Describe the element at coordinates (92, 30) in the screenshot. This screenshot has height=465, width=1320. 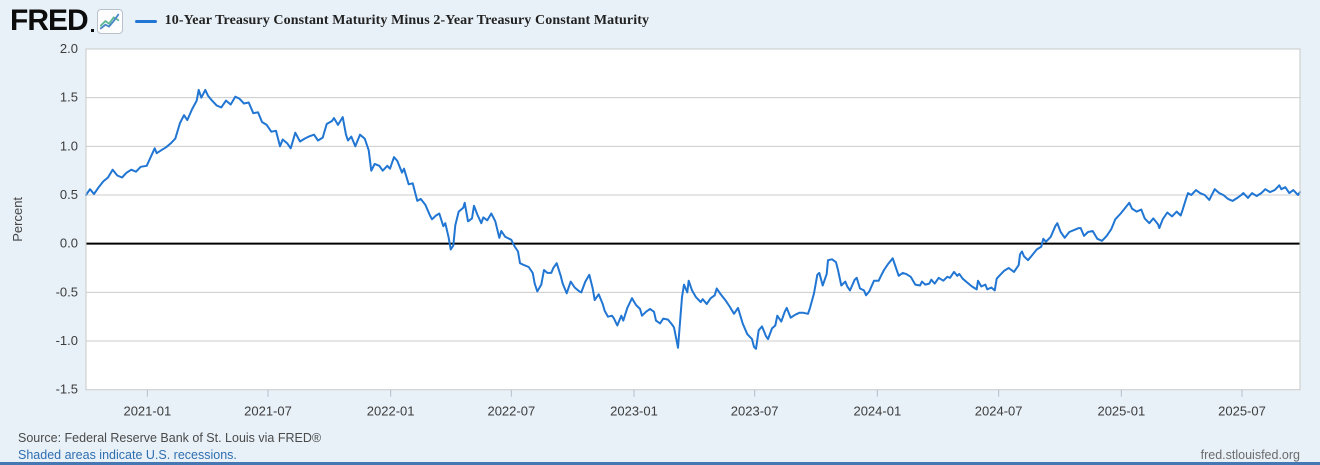
I see `trademark-dot-icon` at that location.